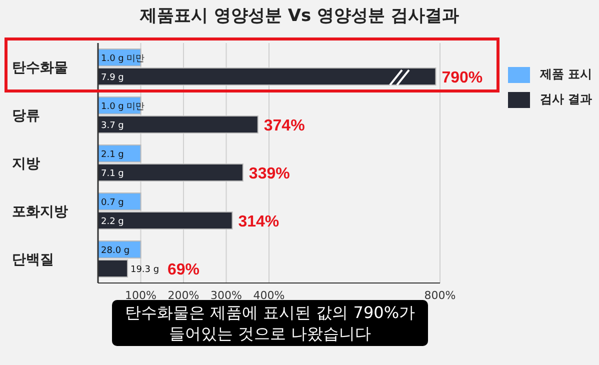 The image size is (599, 365). What do you see at coordinates (33, 260) in the screenshot?
I see `y-tick-label: 단백질` at bounding box center [33, 260].